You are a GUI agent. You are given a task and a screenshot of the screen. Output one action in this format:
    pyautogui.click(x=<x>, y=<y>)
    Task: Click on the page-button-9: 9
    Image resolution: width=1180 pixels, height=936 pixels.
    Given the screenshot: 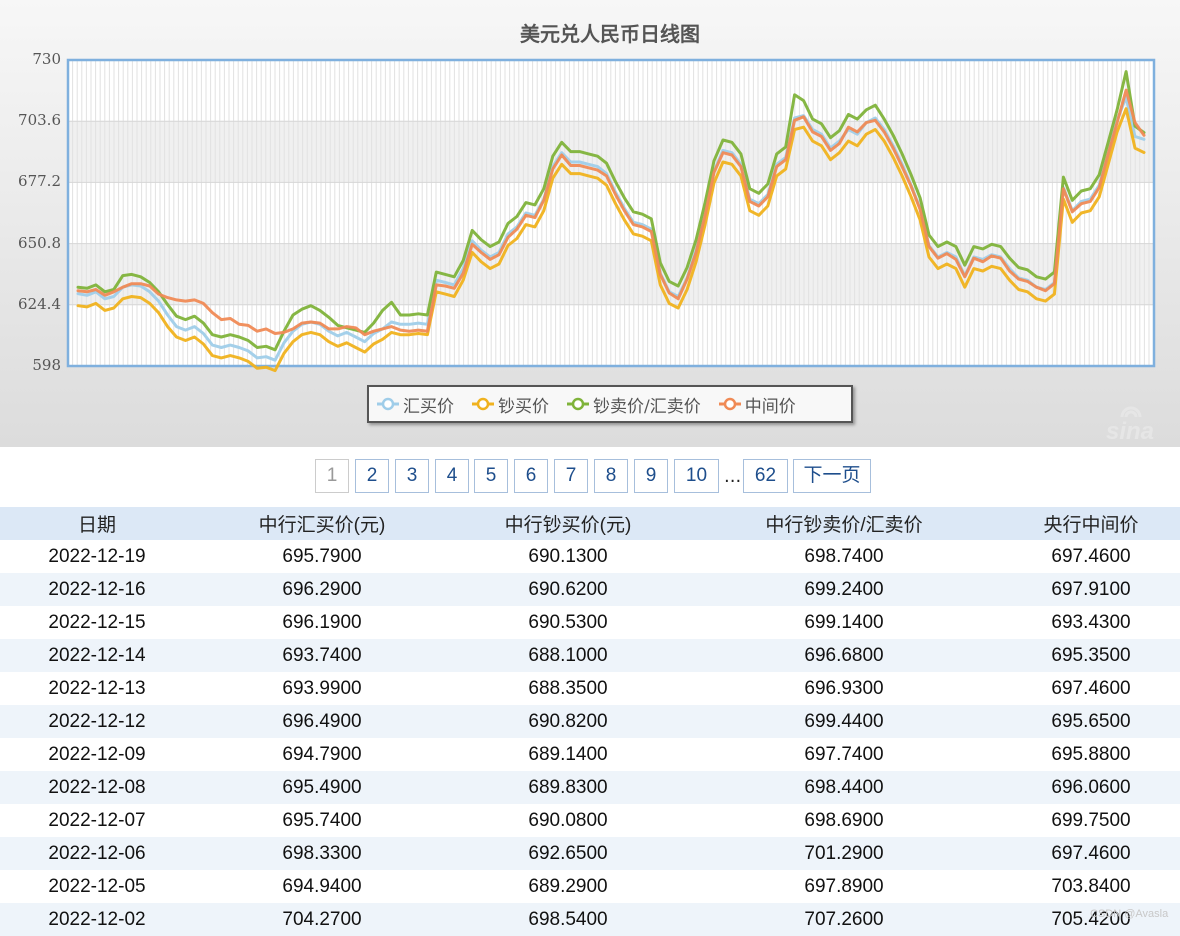 What is the action you would take?
    pyautogui.click(x=651, y=476)
    